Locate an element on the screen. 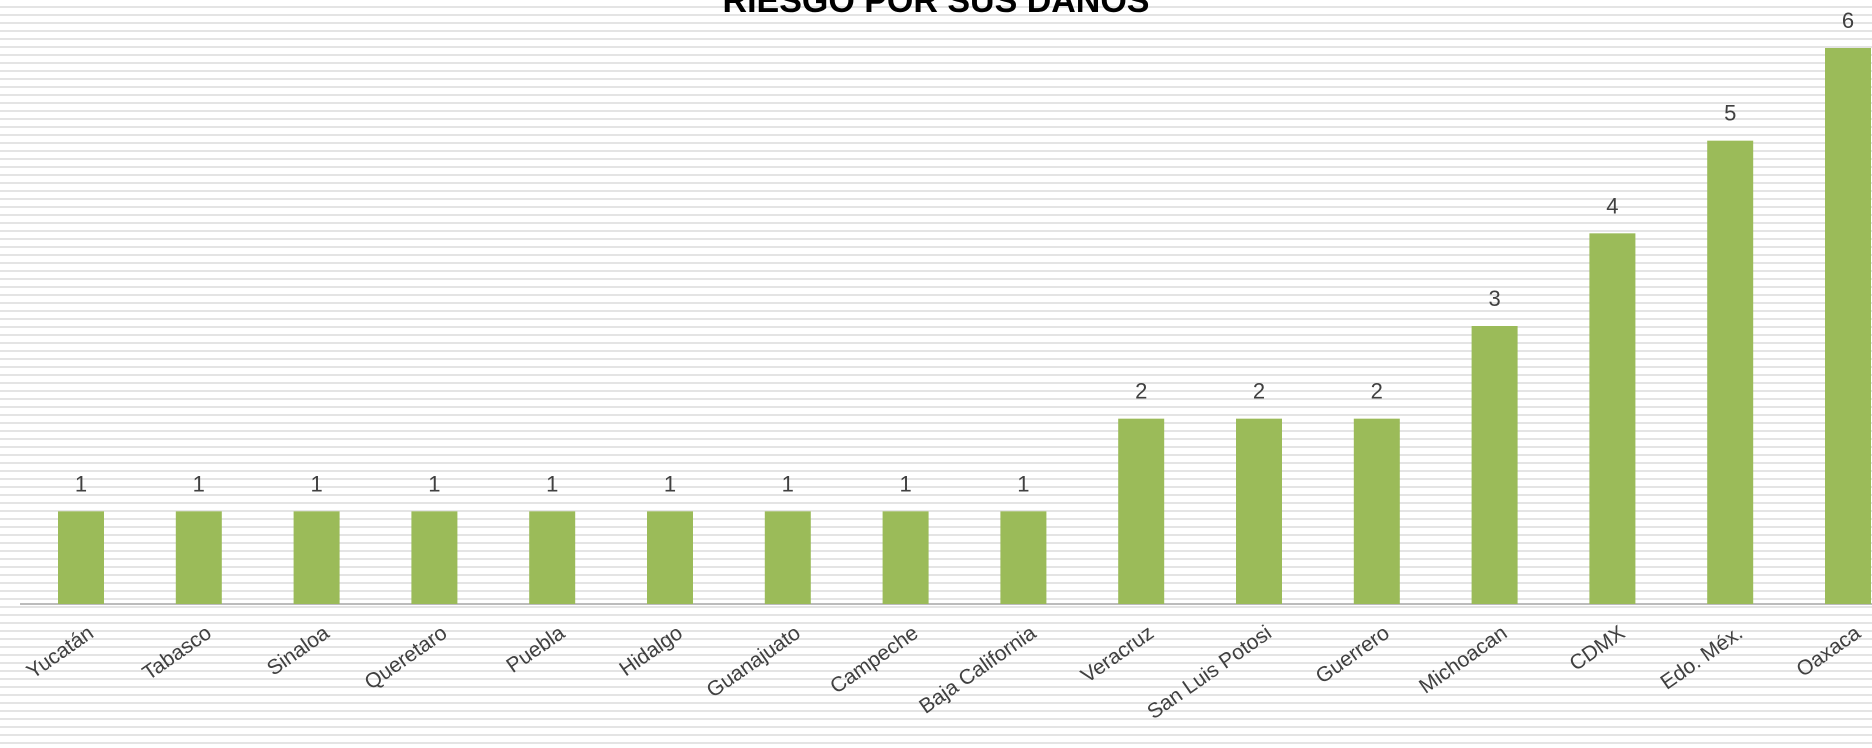  x-tick-label: Michoacan is located at coordinates (1463, 659).